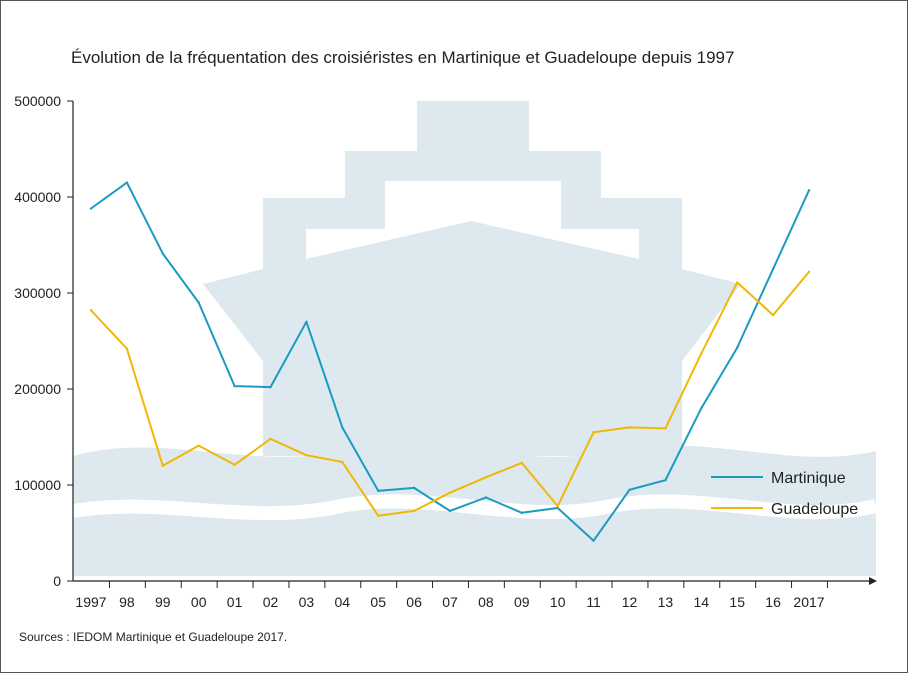 Image resolution: width=908 pixels, height=673 pixels. Describe the element at coordinates (472, 220) in the screenshot. I see `ship-deck-shape` at that location.